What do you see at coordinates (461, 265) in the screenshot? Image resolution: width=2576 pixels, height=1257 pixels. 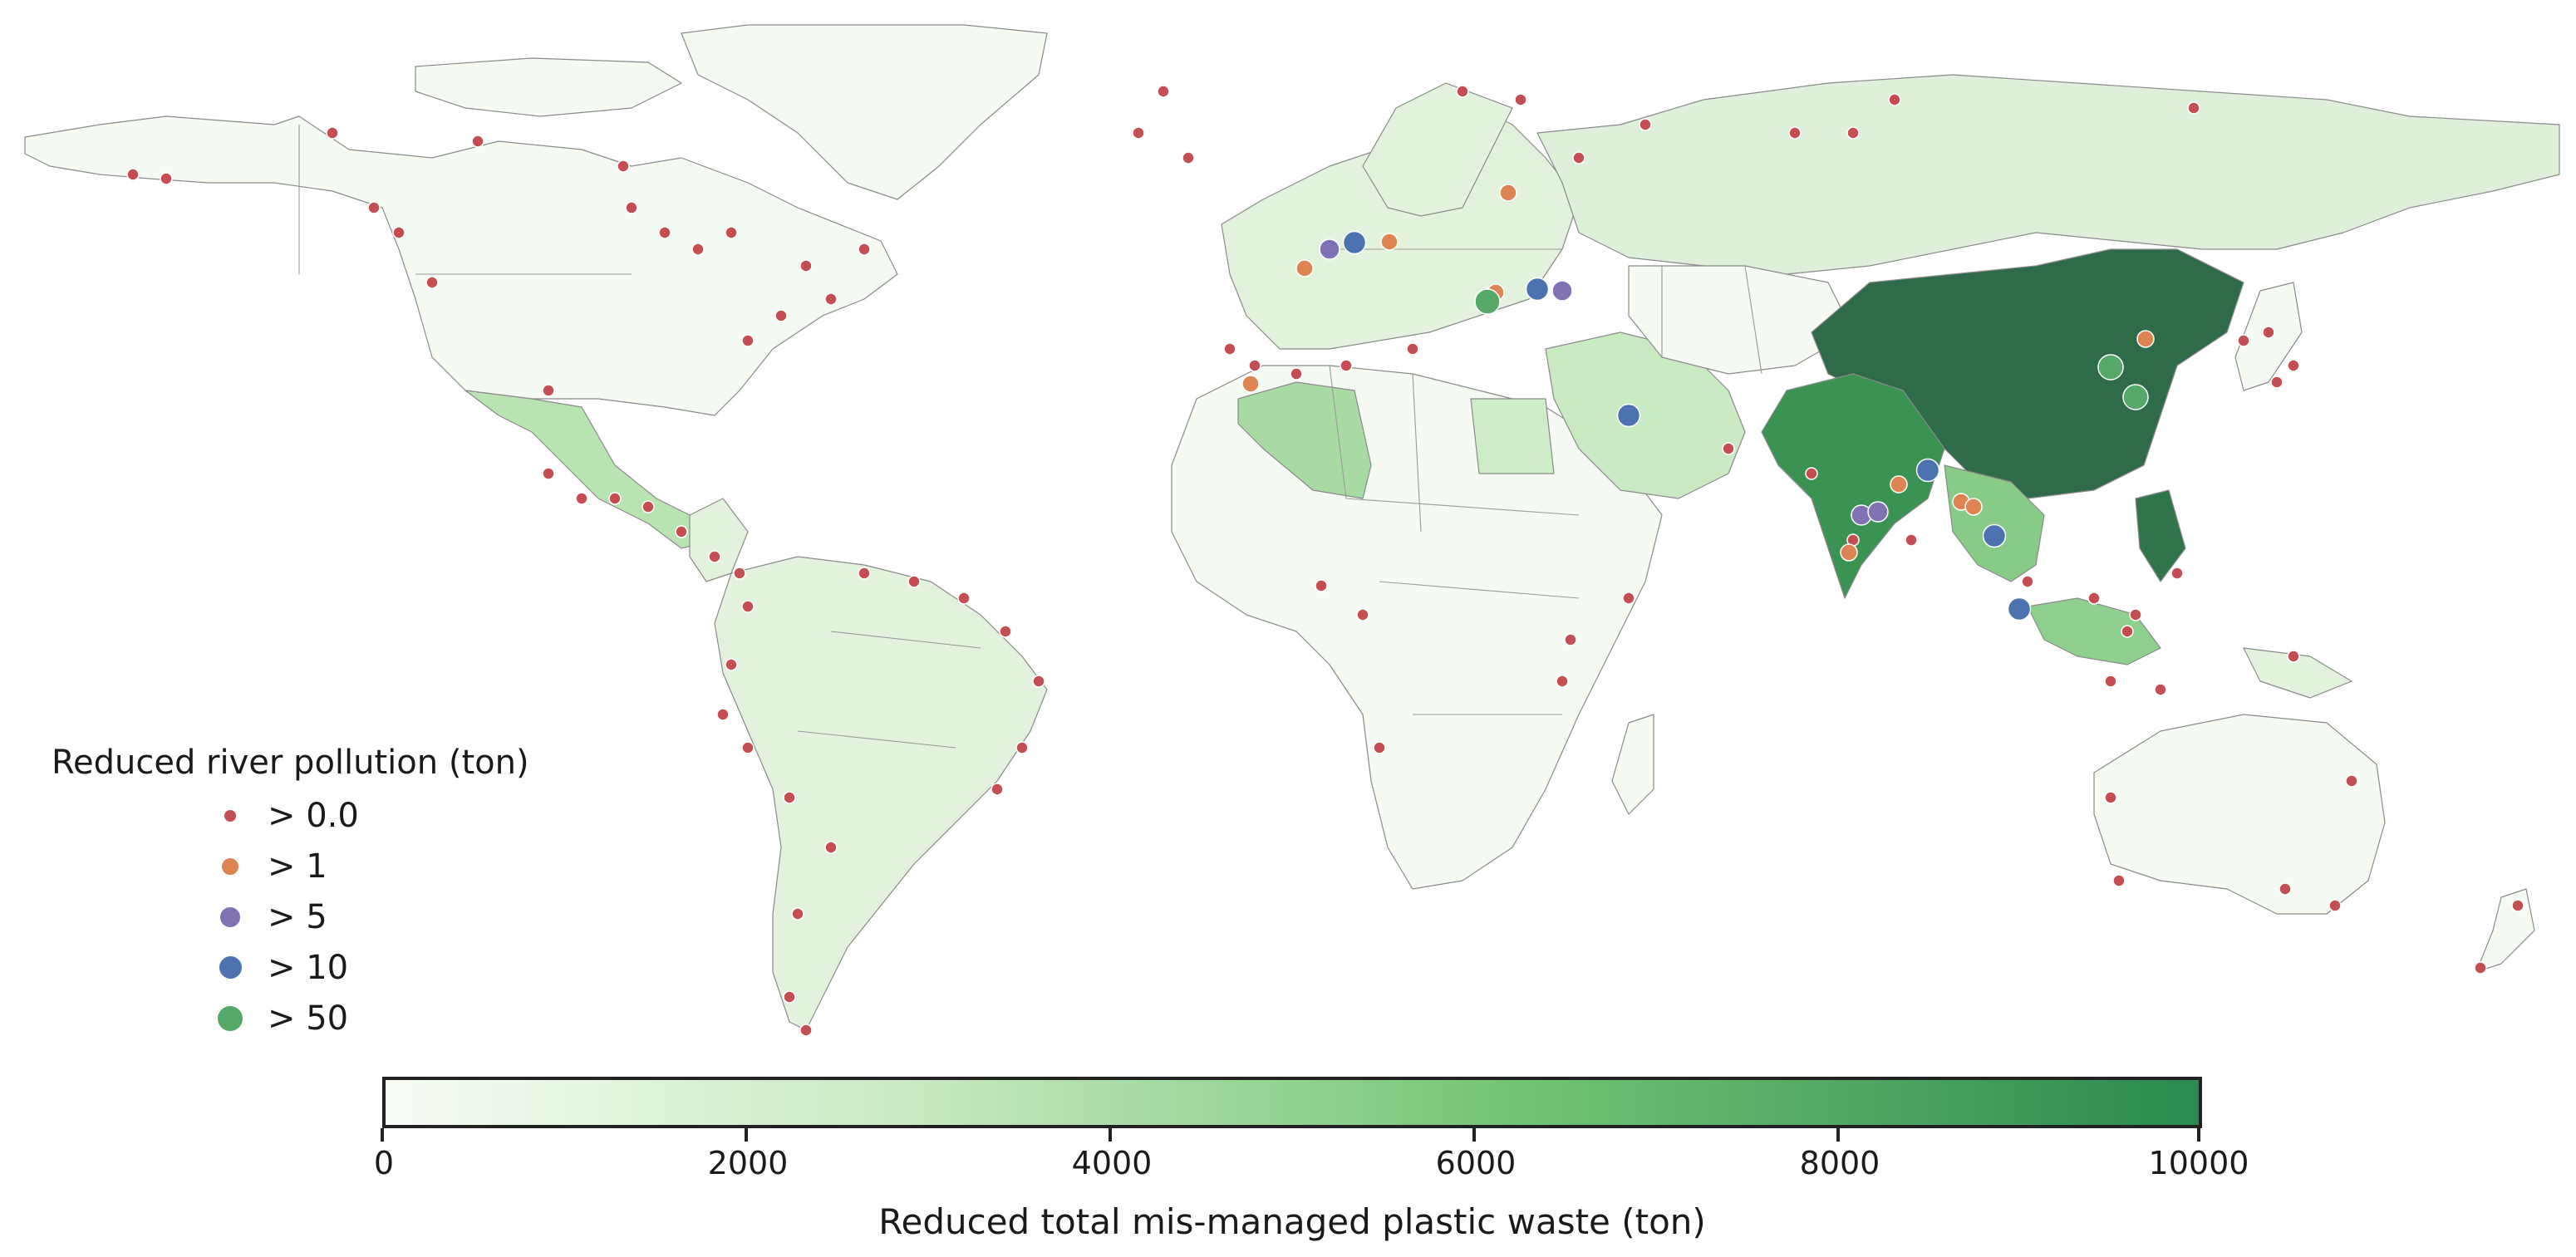 I see `land-north-america` at bounding box center [461, 265].